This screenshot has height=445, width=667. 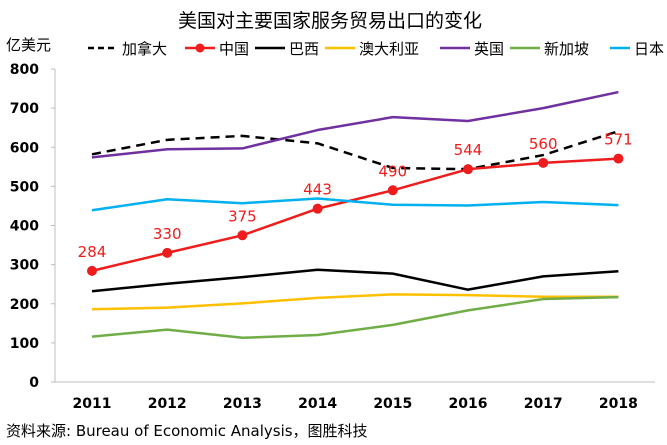 What do you see at coordinates (242, 216) in the screenshot?
I see `data-label: 375` at bounding box center [242, 216].